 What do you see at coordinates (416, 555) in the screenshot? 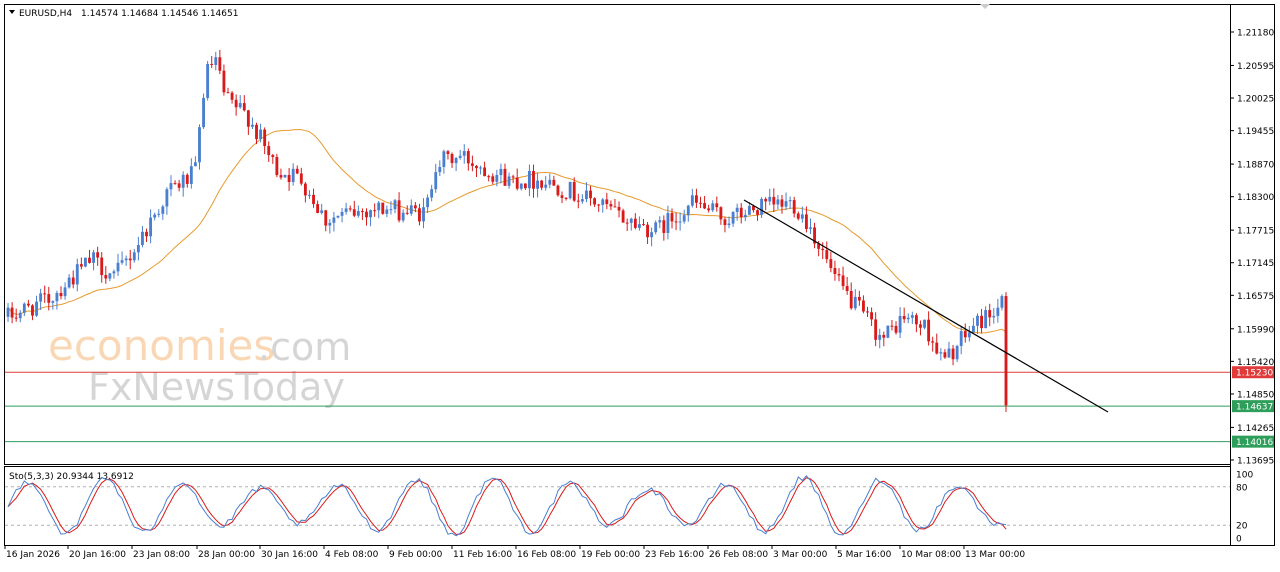
I see `time-tick-label: 9 Feb 00:00` at bounding box center [416, 555].